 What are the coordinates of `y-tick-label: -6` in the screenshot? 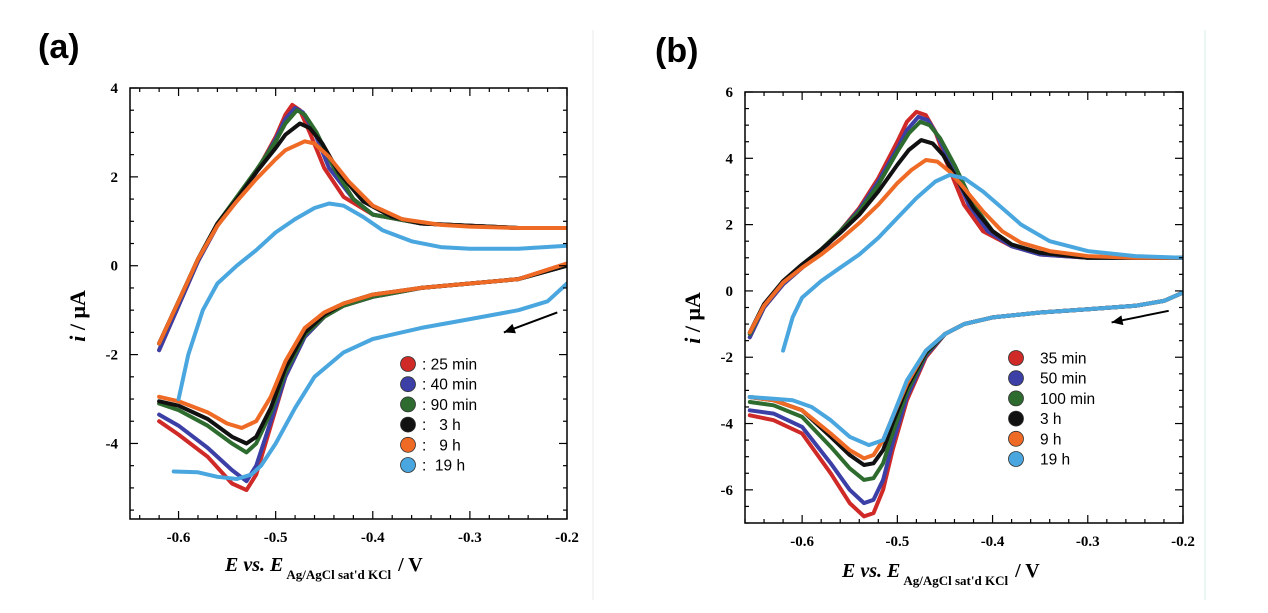 It's located at (727, 491).